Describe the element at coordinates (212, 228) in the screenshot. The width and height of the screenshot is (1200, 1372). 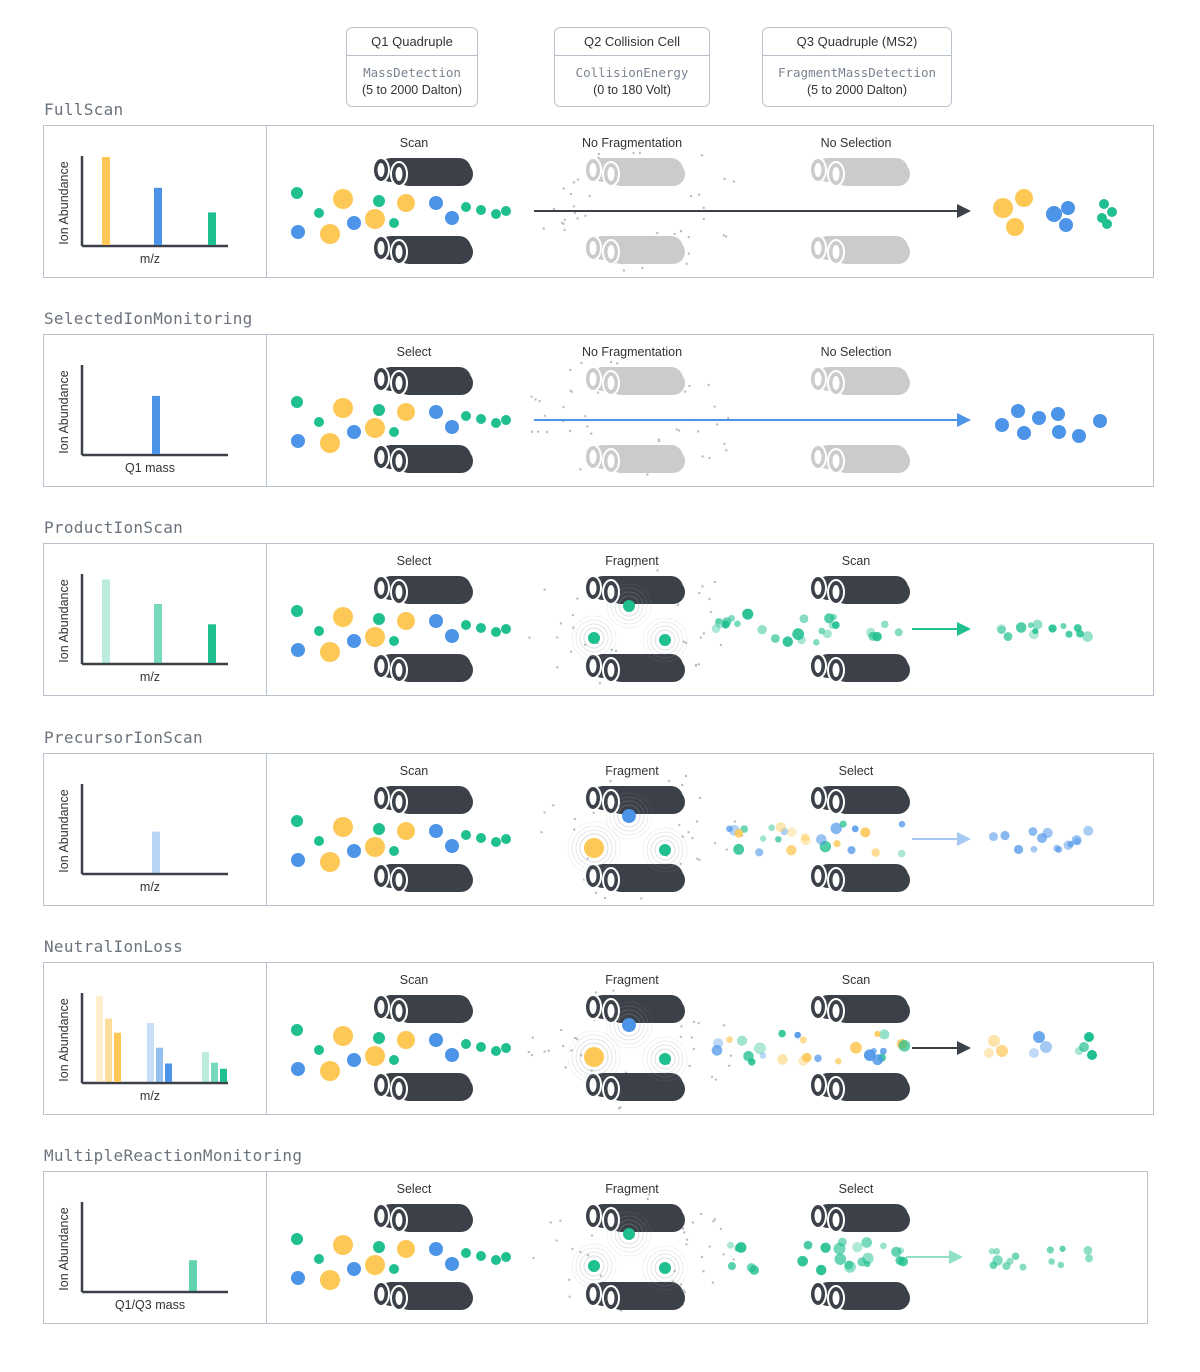
I see `spectrum-bar` at that location.